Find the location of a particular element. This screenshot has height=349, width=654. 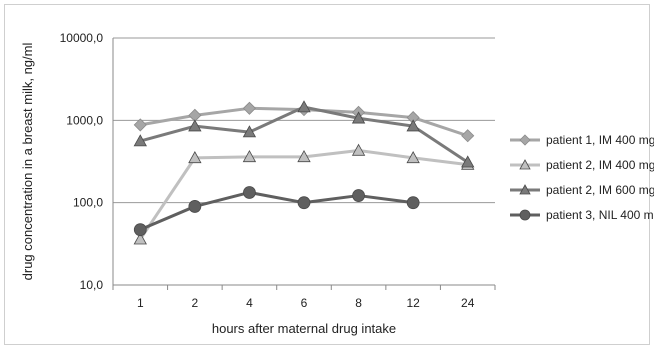

x-tick-label: 8 is located at coordinates (358, 303).